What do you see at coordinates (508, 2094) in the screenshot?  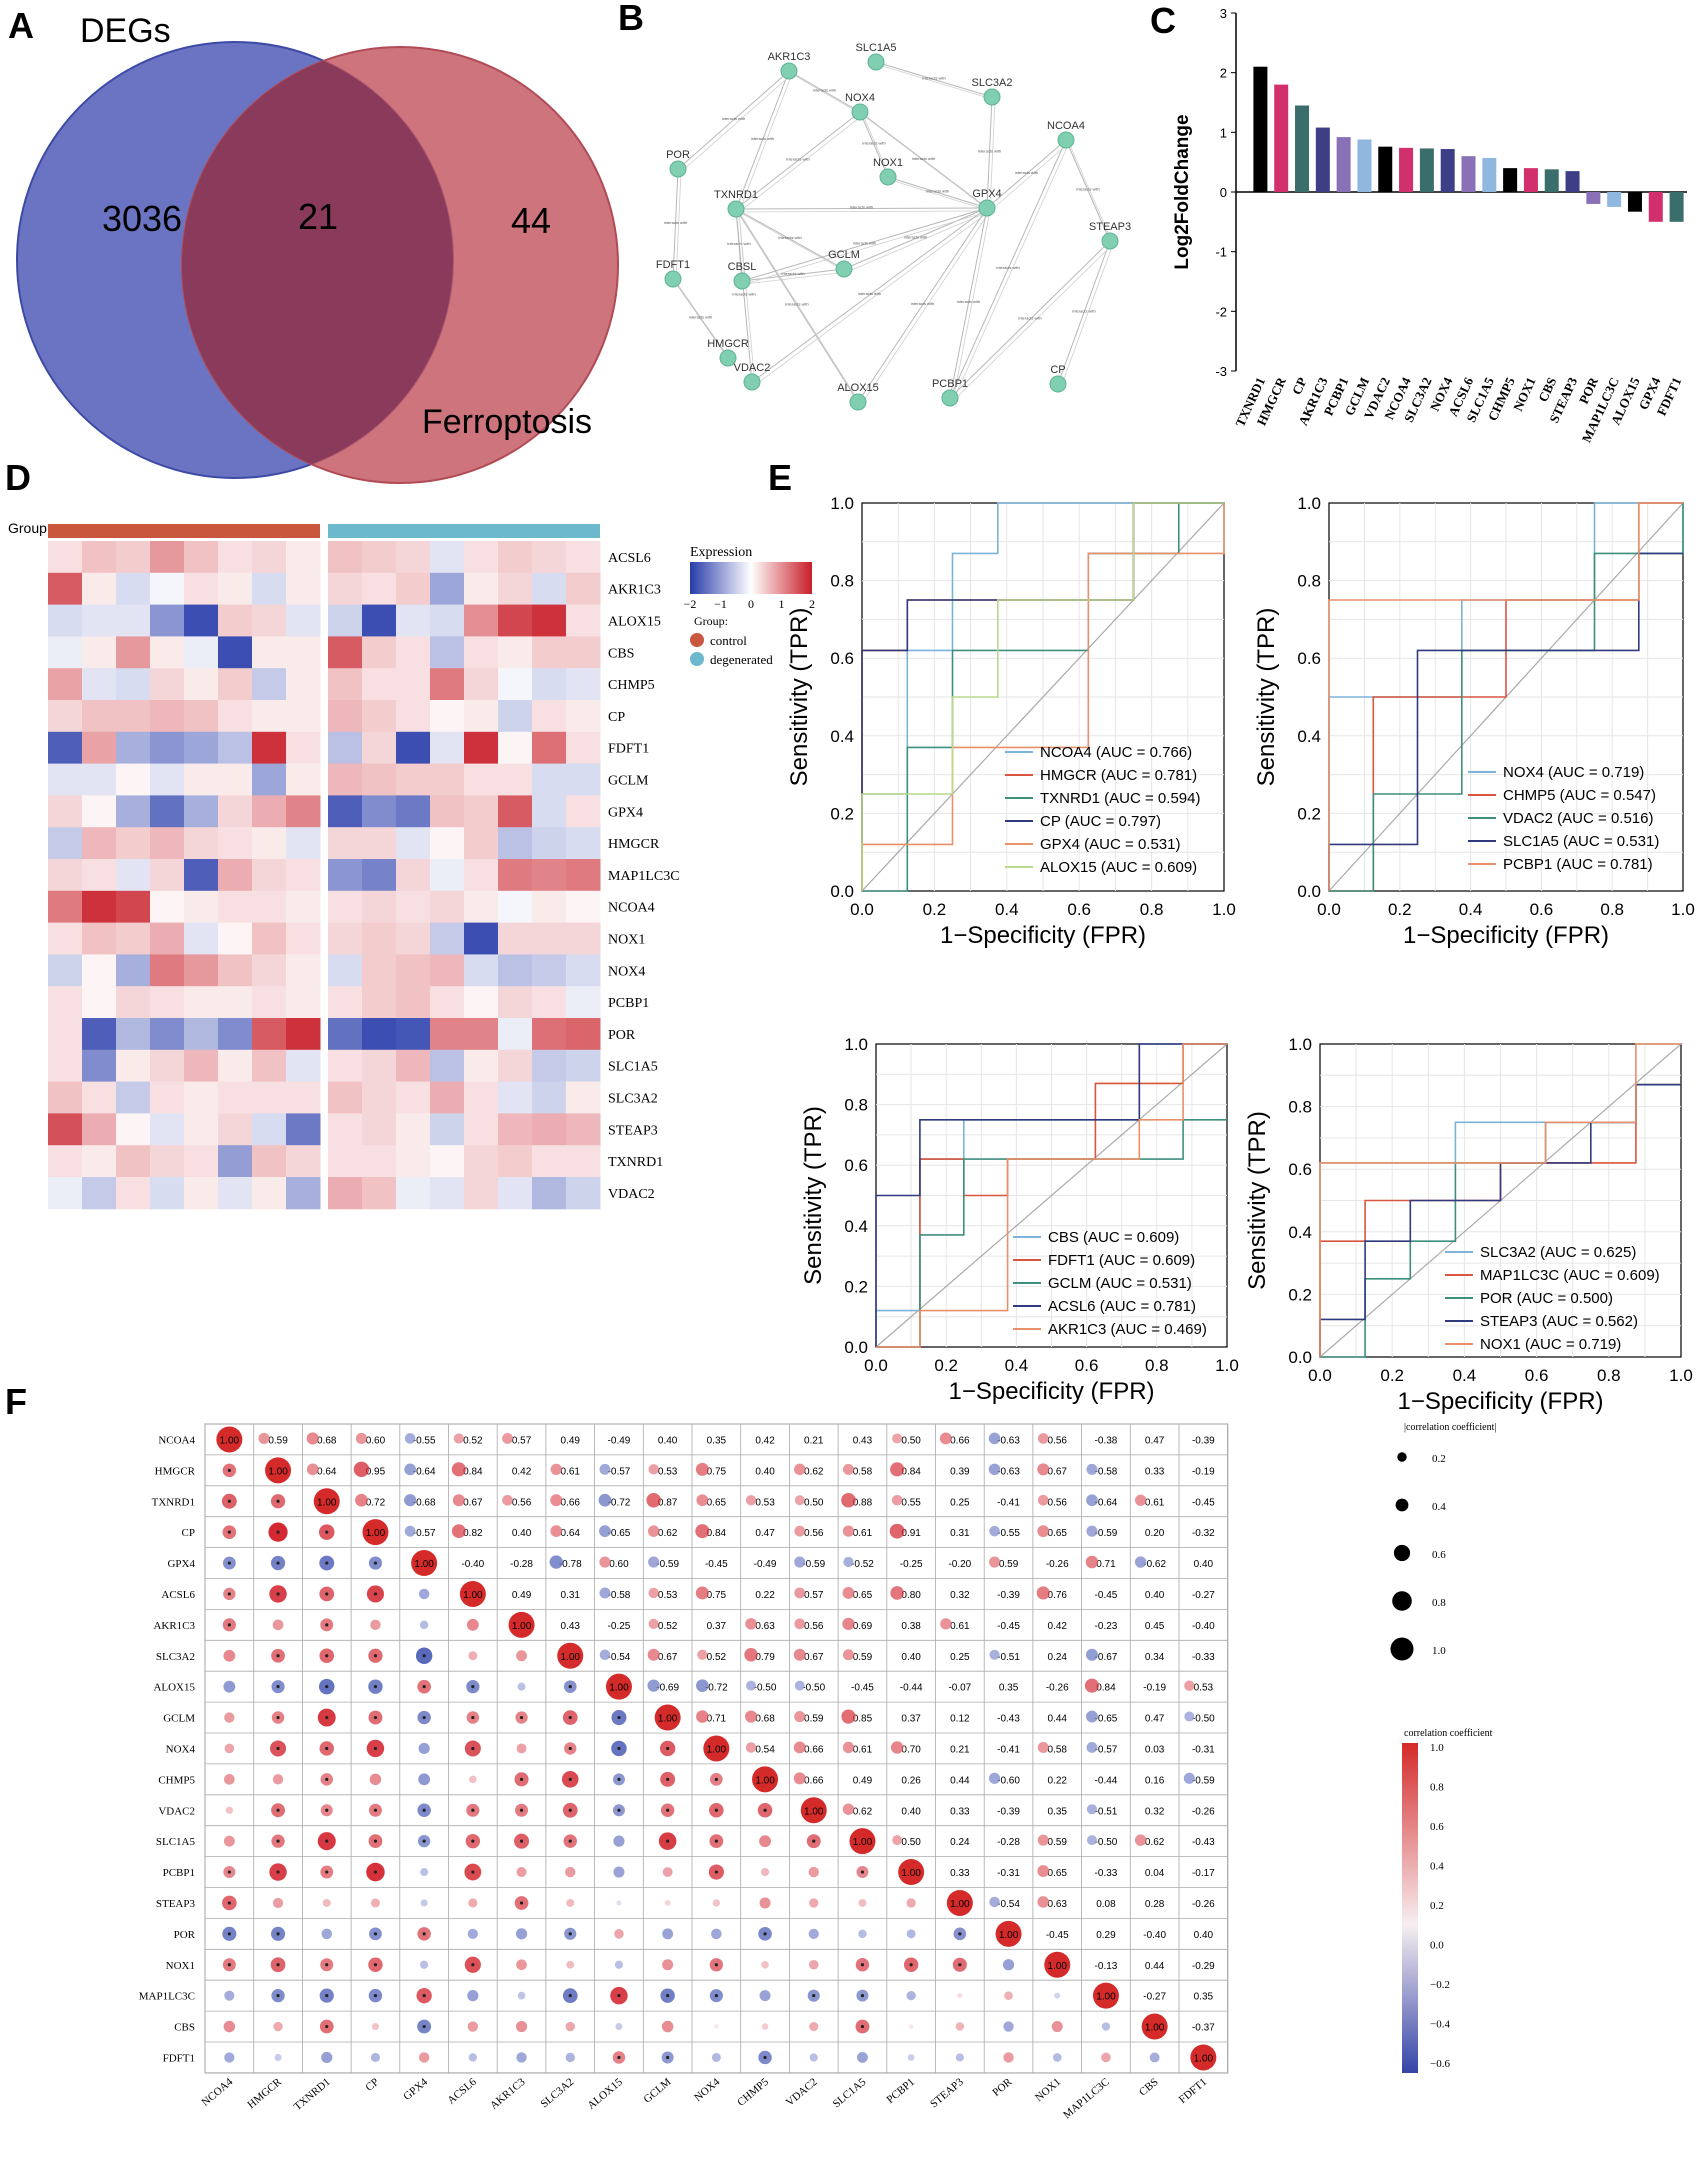 I see `corr-col-label-akr1c3: AKR1C3` at bounding box center [508, 2094].